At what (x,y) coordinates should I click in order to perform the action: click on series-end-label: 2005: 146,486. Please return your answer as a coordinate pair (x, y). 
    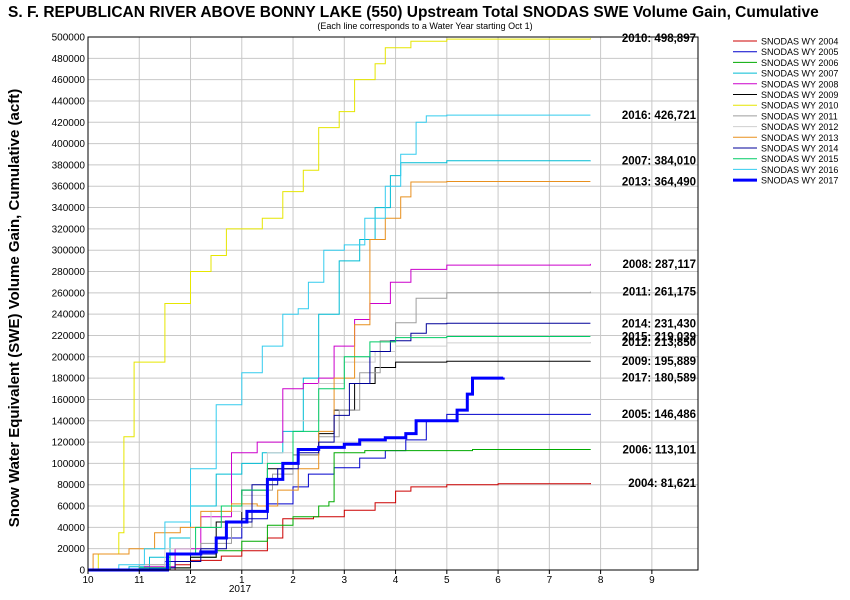
    Looking at the image, I should click on (659, 415).